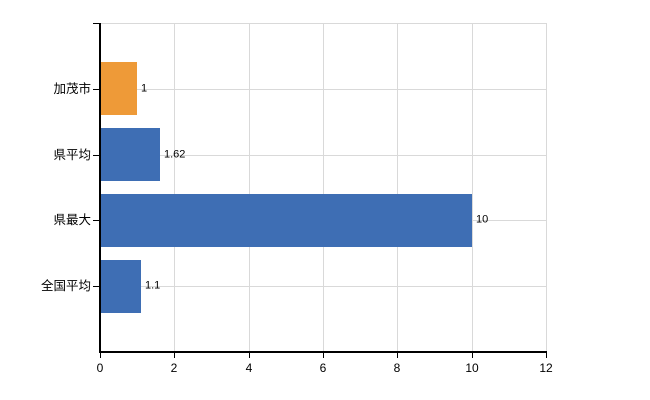 The image size is (650, 400). What do you see at coordinates (175, 154) in the screenshot?
I see `bar-value-label: 1.62` at bounding box center [175, 154].